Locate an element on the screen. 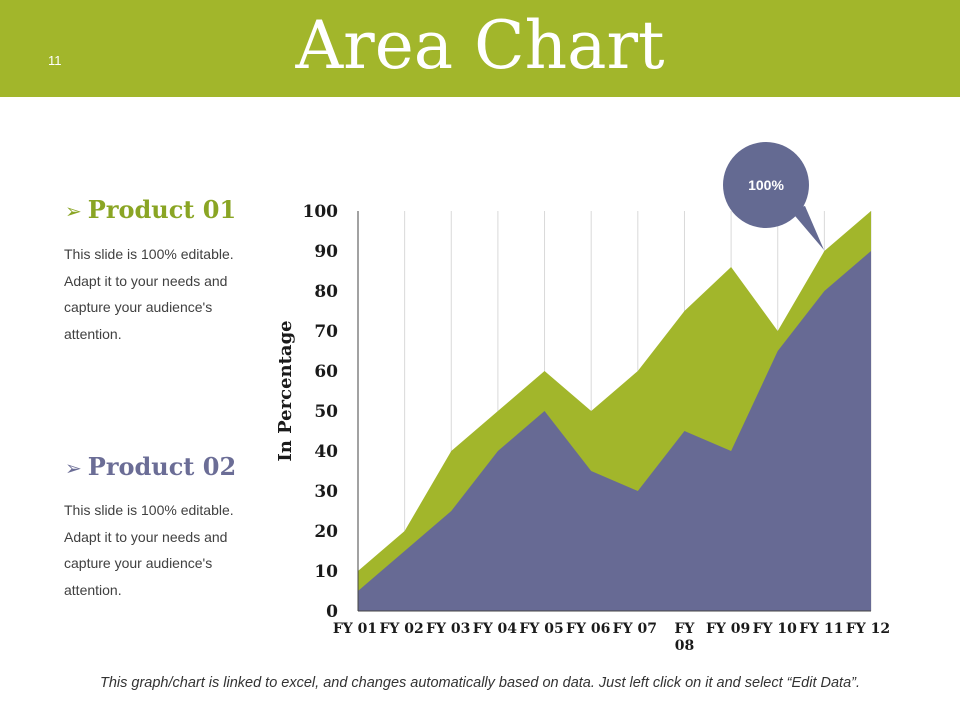  product-02-heading: ➢ Product 02 is located at coordinates (150, 466).